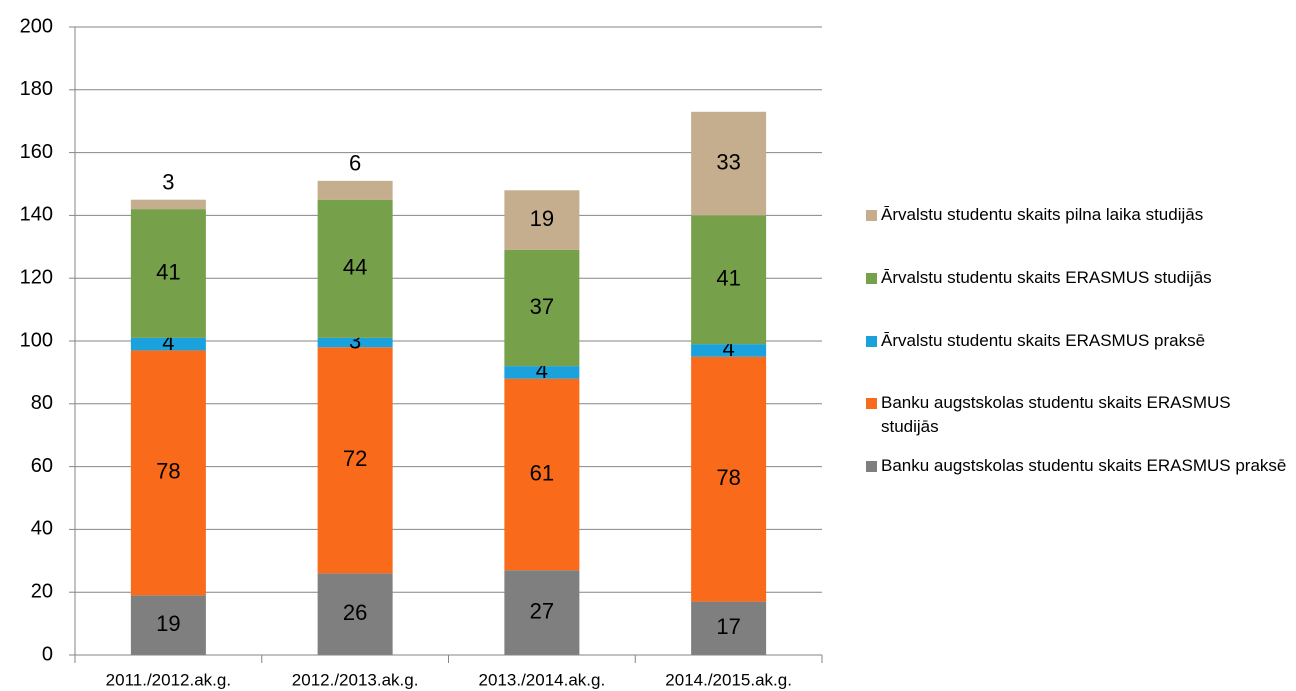  I want to click on y-tick-label: 100, so click(36, 340).